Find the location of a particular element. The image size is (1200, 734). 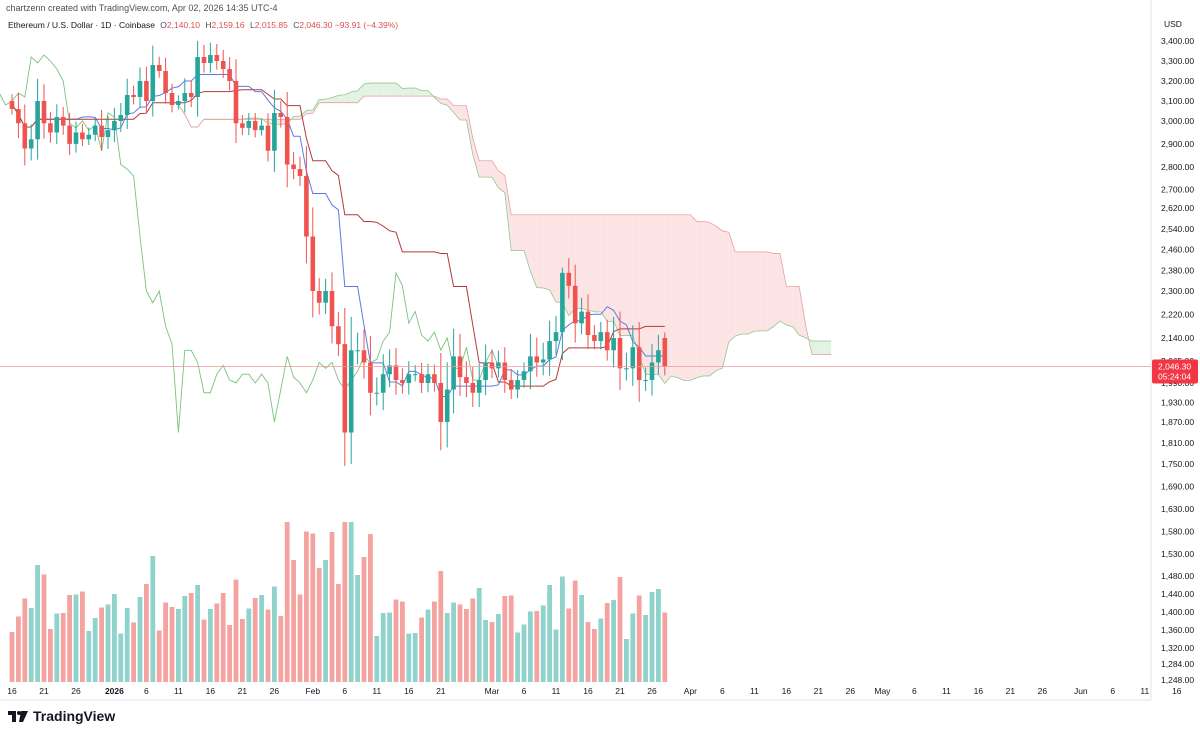

tradingview-logo: TradingView is located at coordinates (61, 716).